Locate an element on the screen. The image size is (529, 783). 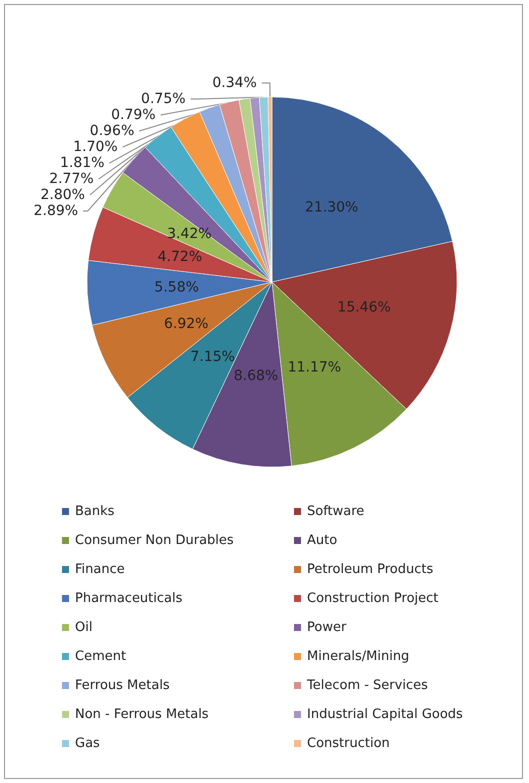
data-label: 2.80% is located at coordinates (62, 195).